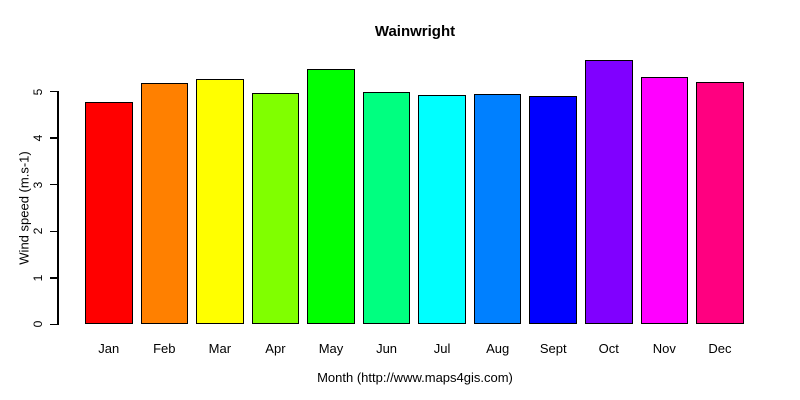 The height and width of the screenshot is (400, 800). Describe the element at coordinates (220, 348) in the screenshot. I see `x-tick-label-mar: Mar` at that location.